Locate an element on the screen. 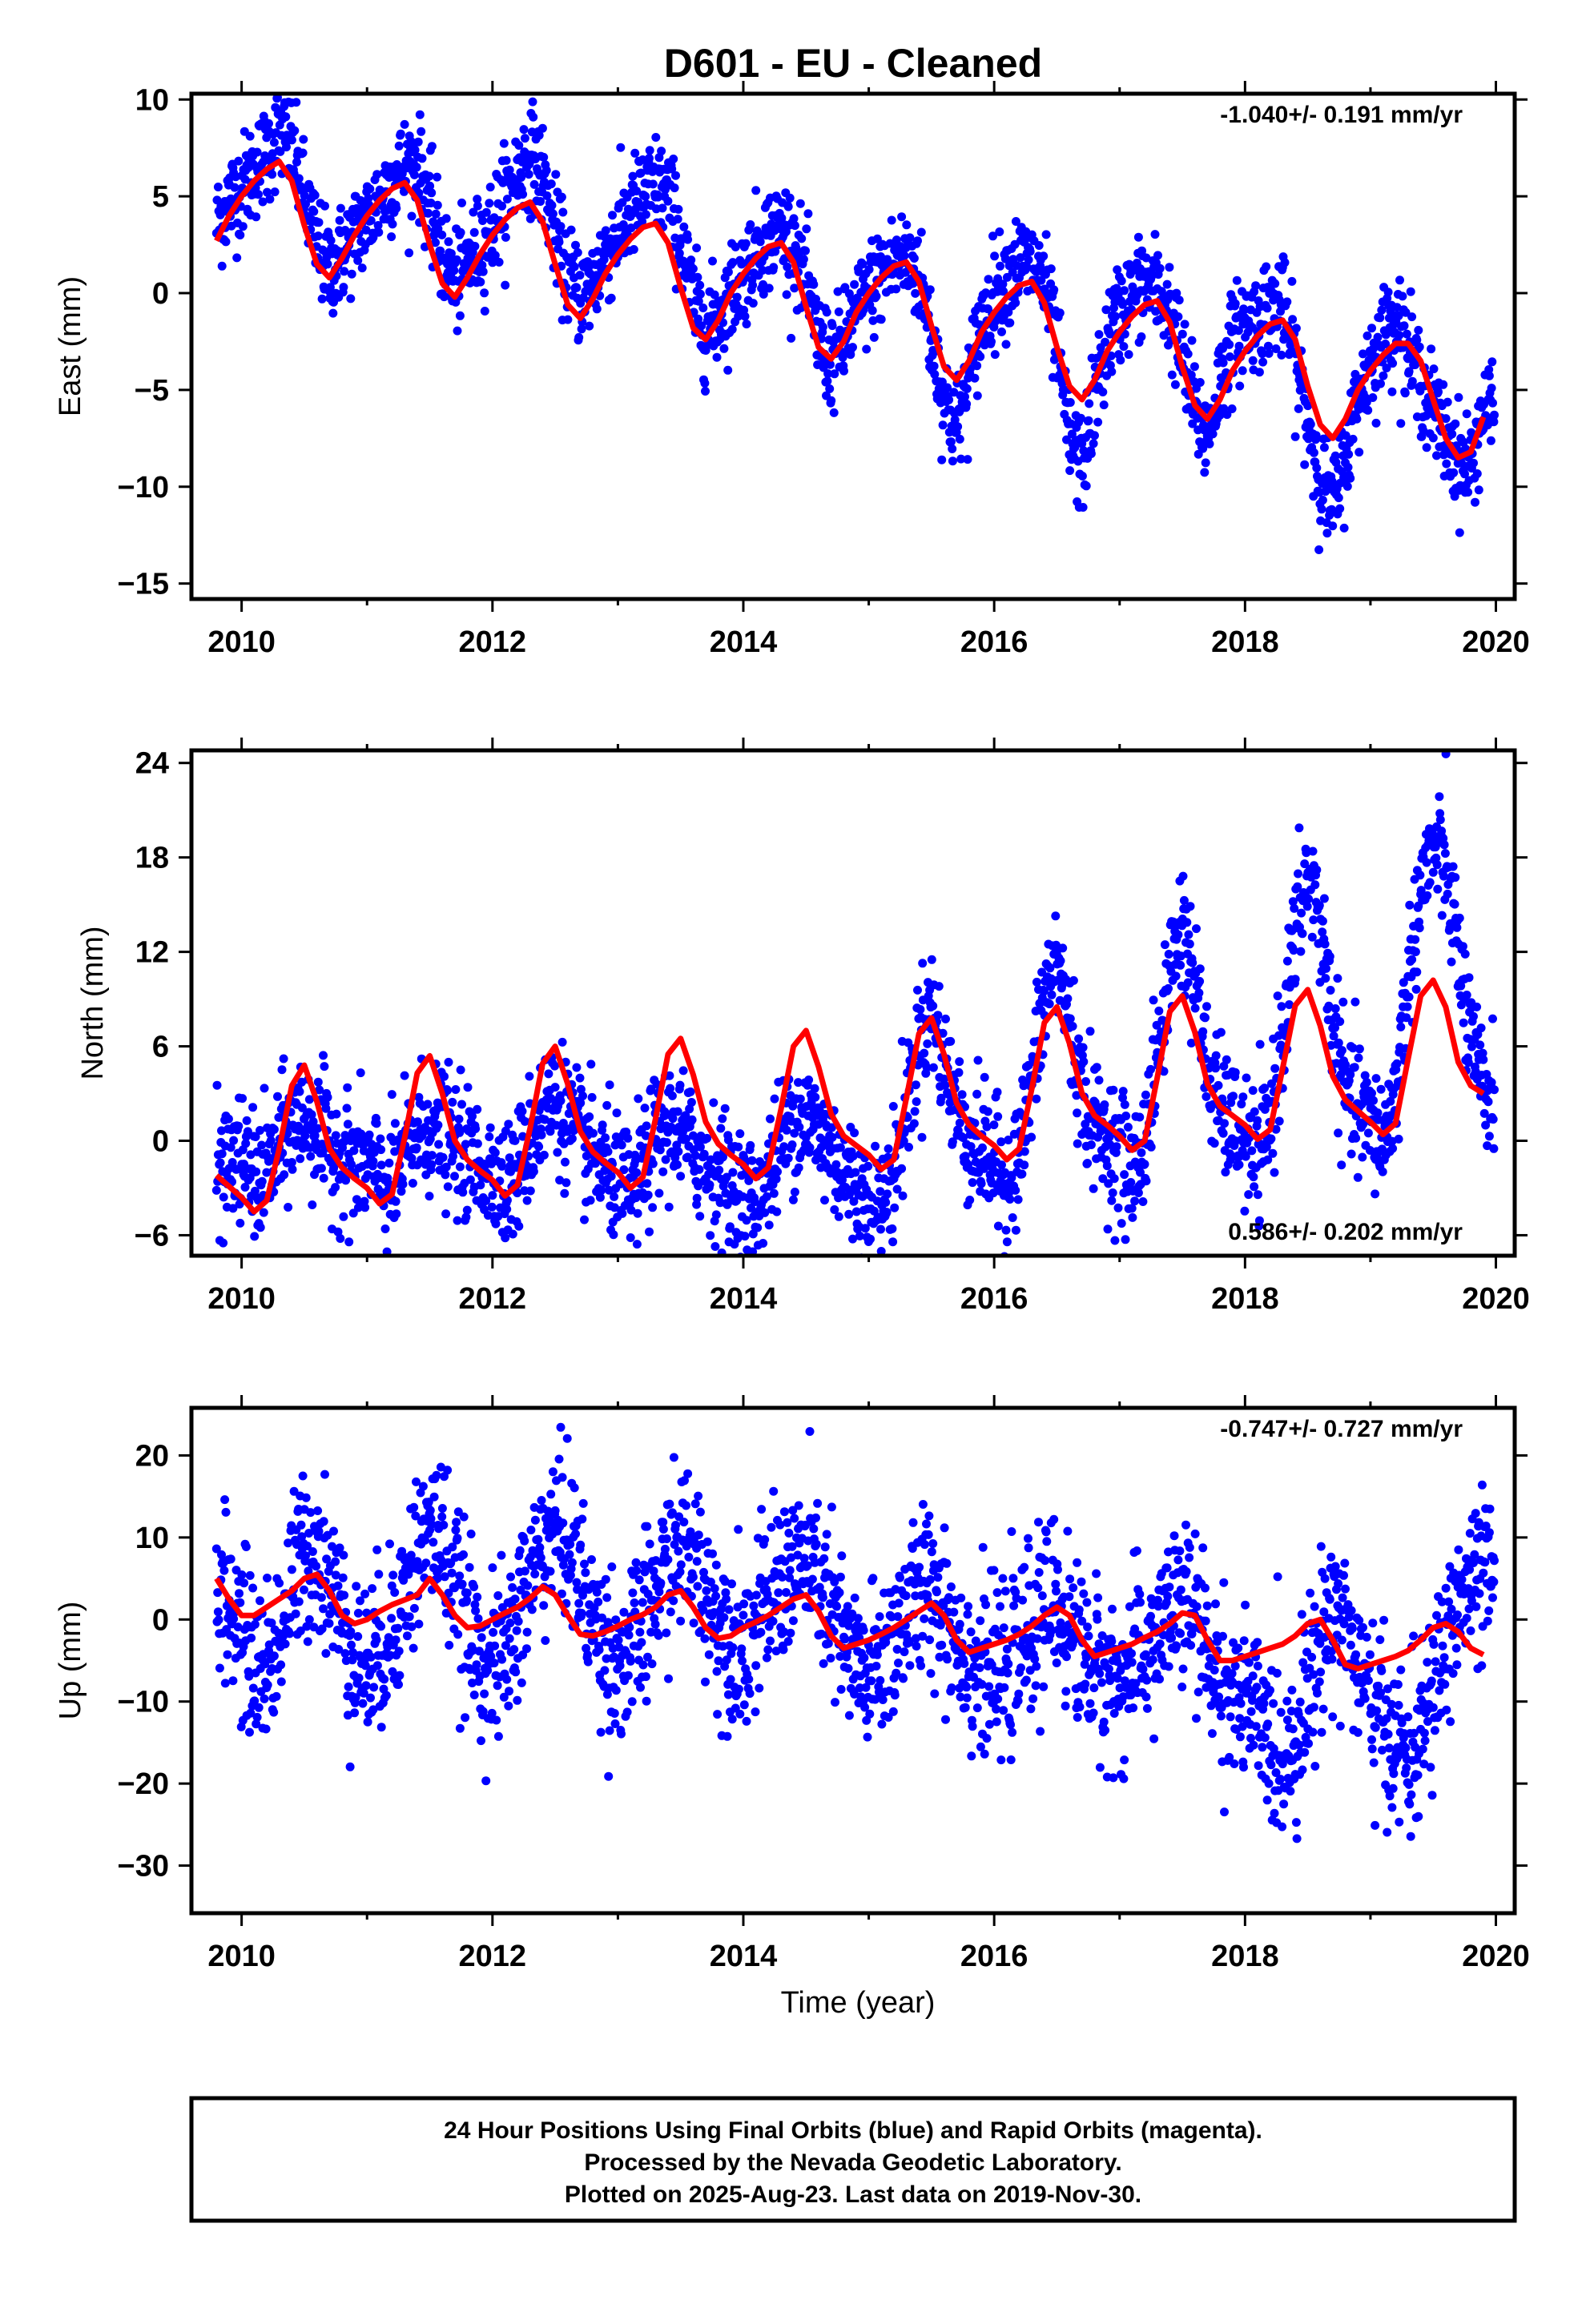  x-tick-label: 2014 is located at coordinates (744, 642).